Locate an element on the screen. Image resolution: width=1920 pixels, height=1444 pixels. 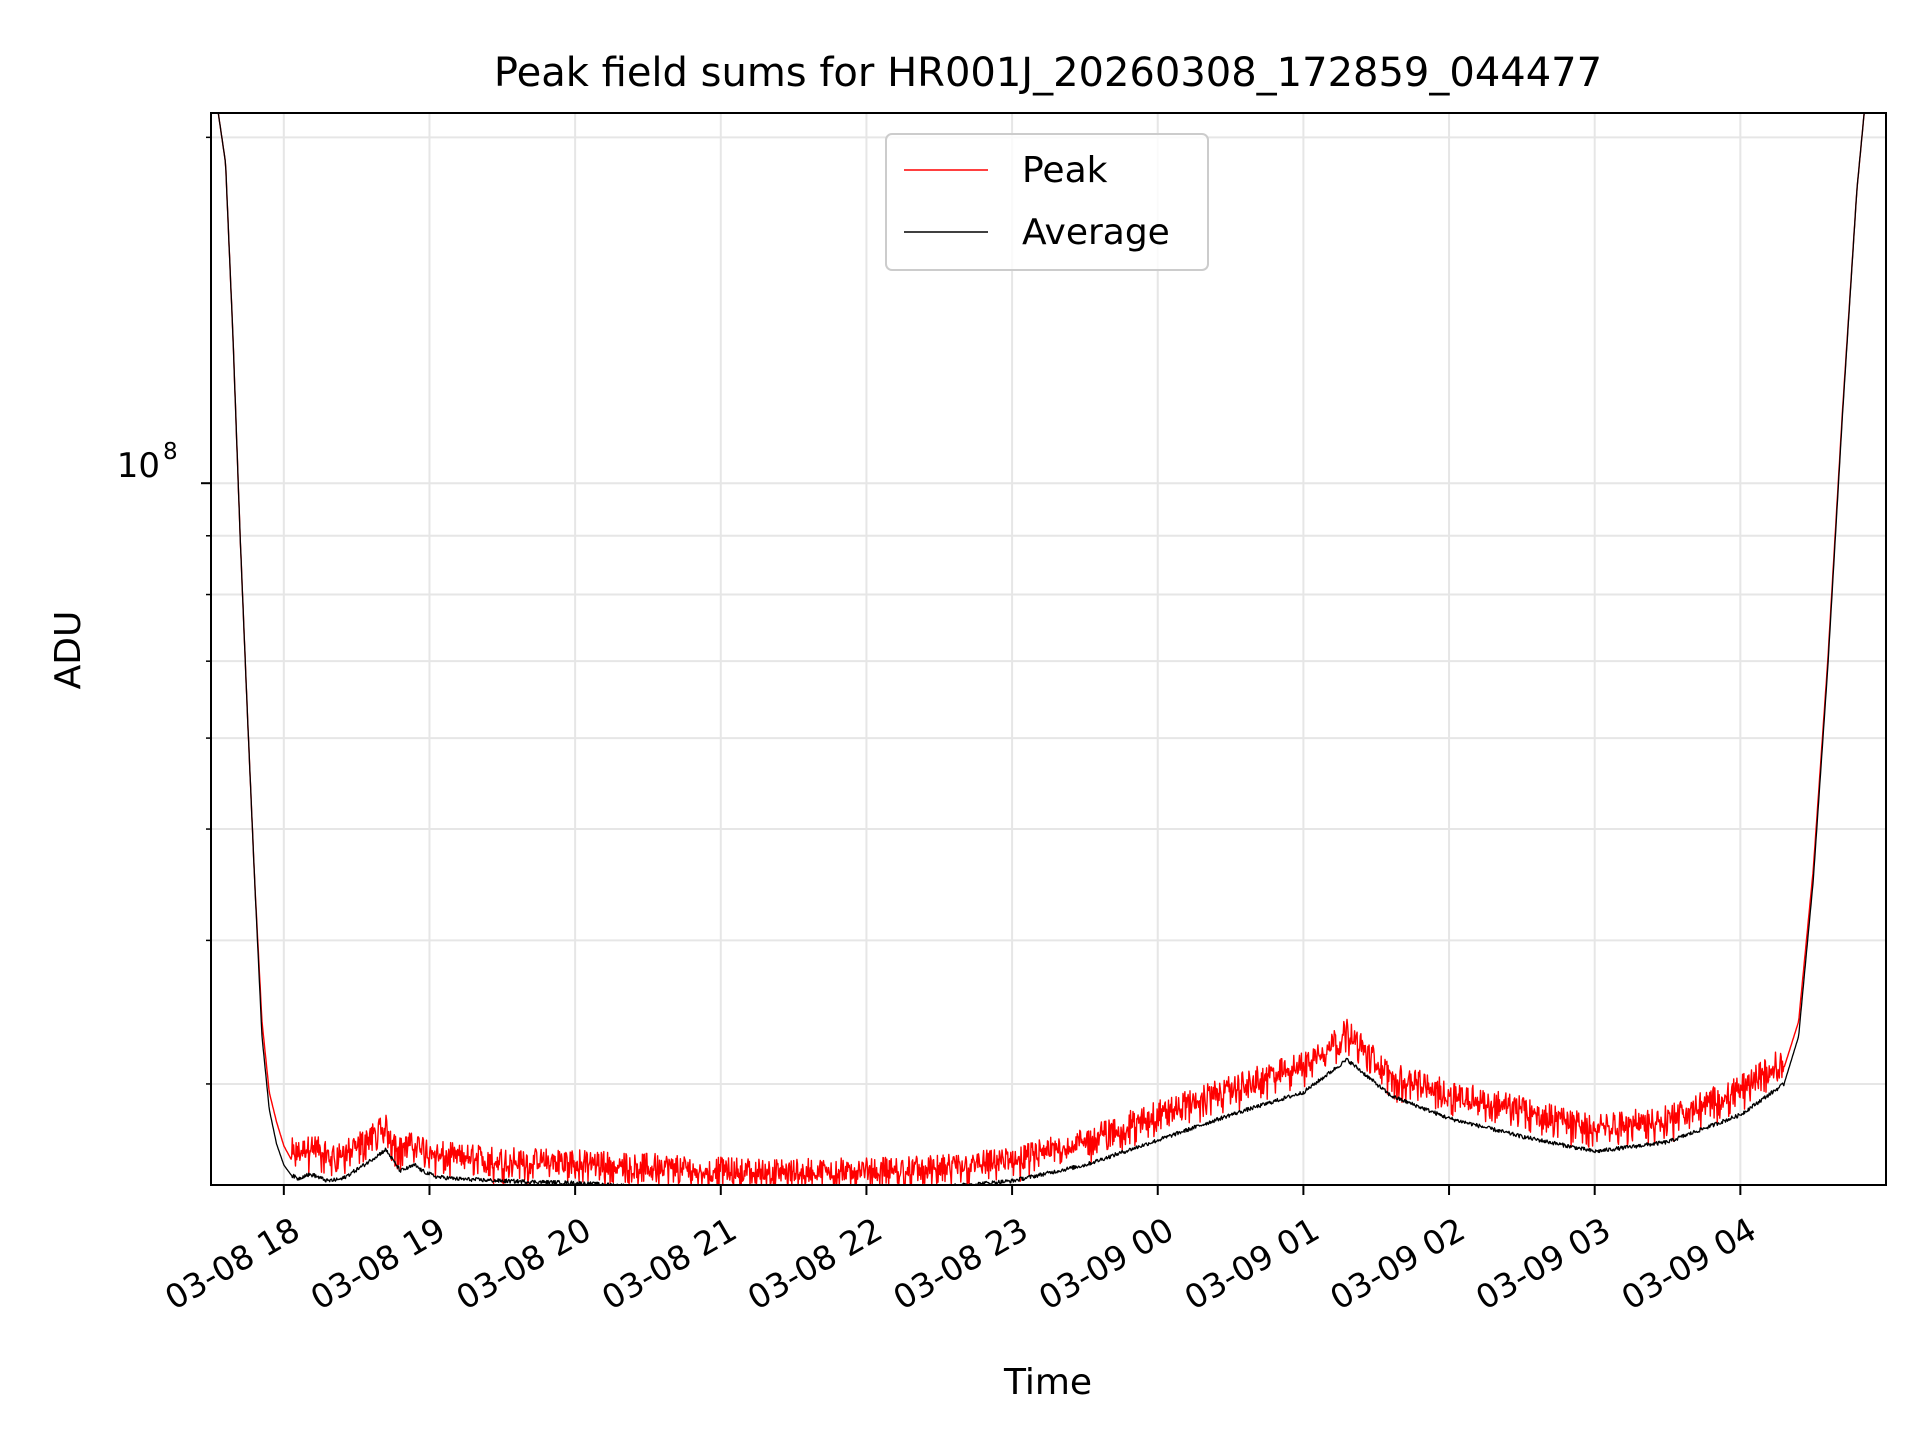
y-tick-label-exponent: 8 is located at coordinates (170, 452).